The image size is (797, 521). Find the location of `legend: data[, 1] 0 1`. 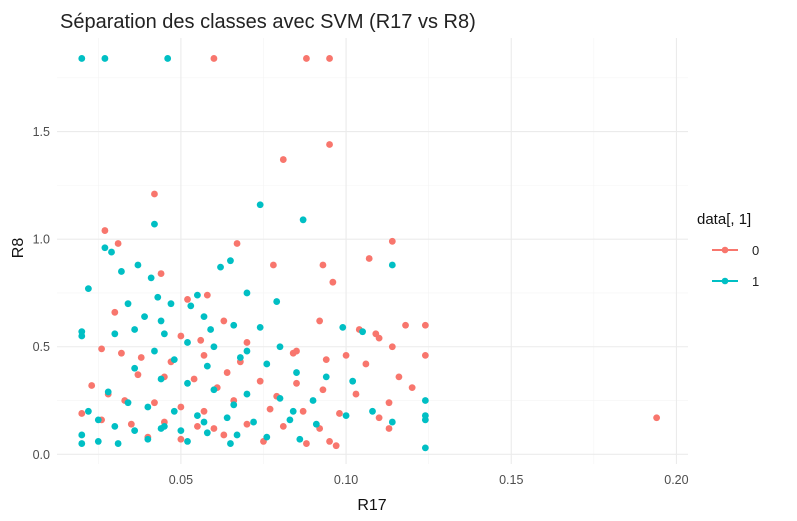

legend: data[, 1] 0 1 is located at coordinates (728, 250).